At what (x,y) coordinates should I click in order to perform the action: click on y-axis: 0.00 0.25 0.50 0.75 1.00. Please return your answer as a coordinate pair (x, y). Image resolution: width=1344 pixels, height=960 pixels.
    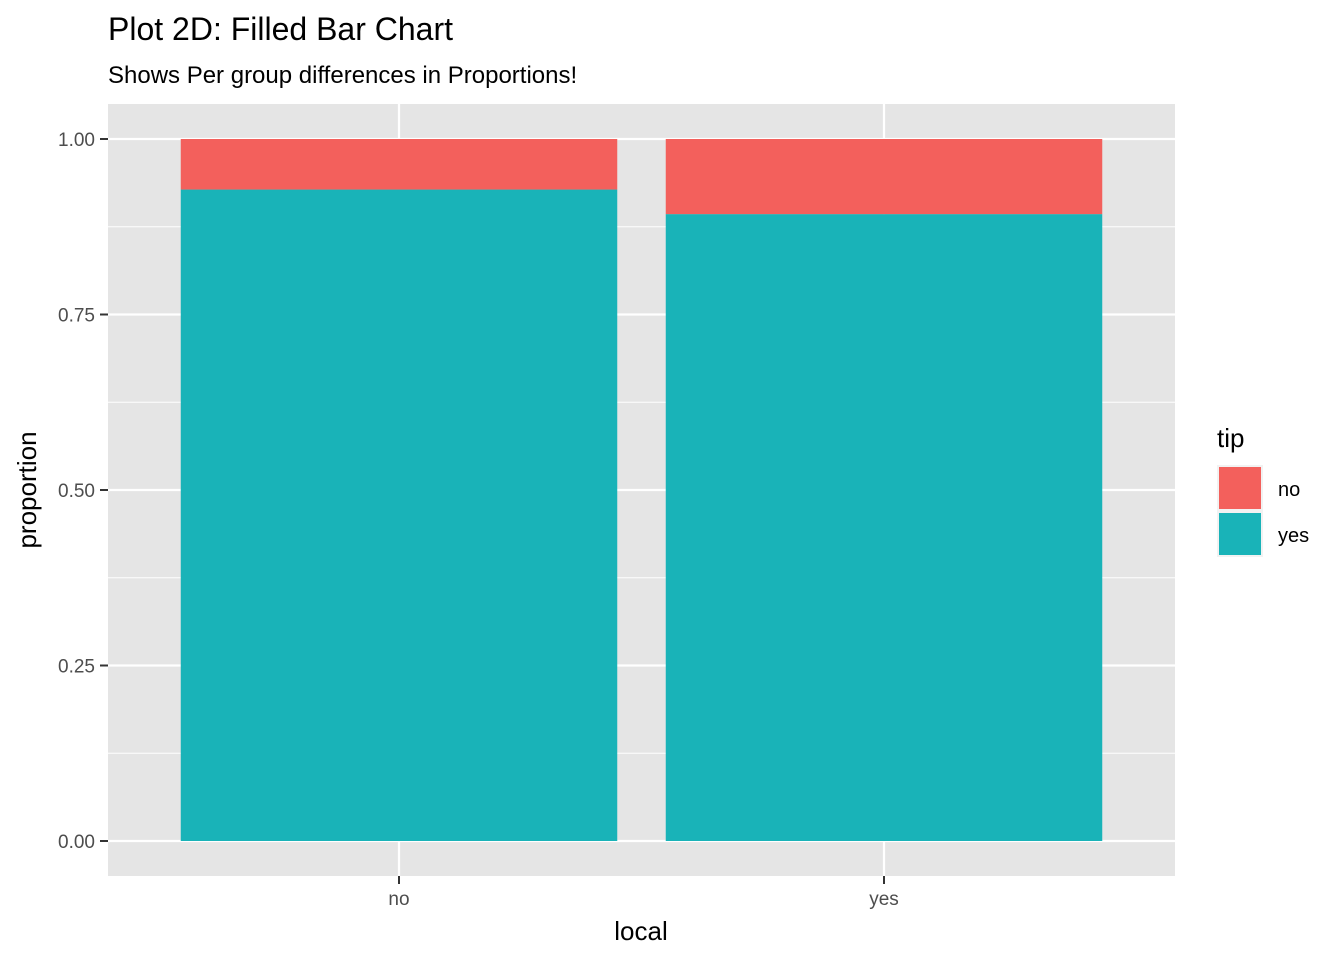
    Looking at the image, I should click on (83, 491).